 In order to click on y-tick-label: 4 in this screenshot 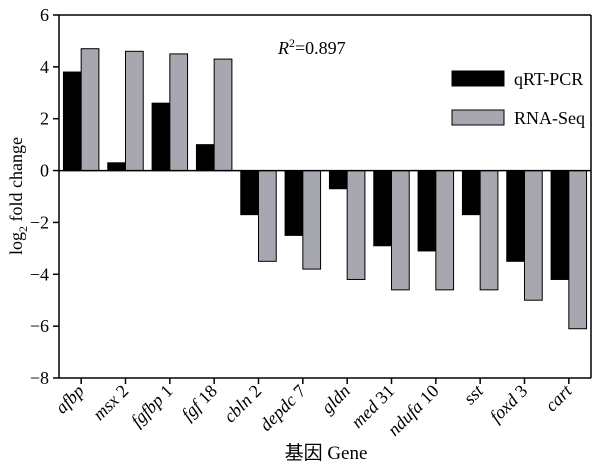, I will do `click(44, 67)`.